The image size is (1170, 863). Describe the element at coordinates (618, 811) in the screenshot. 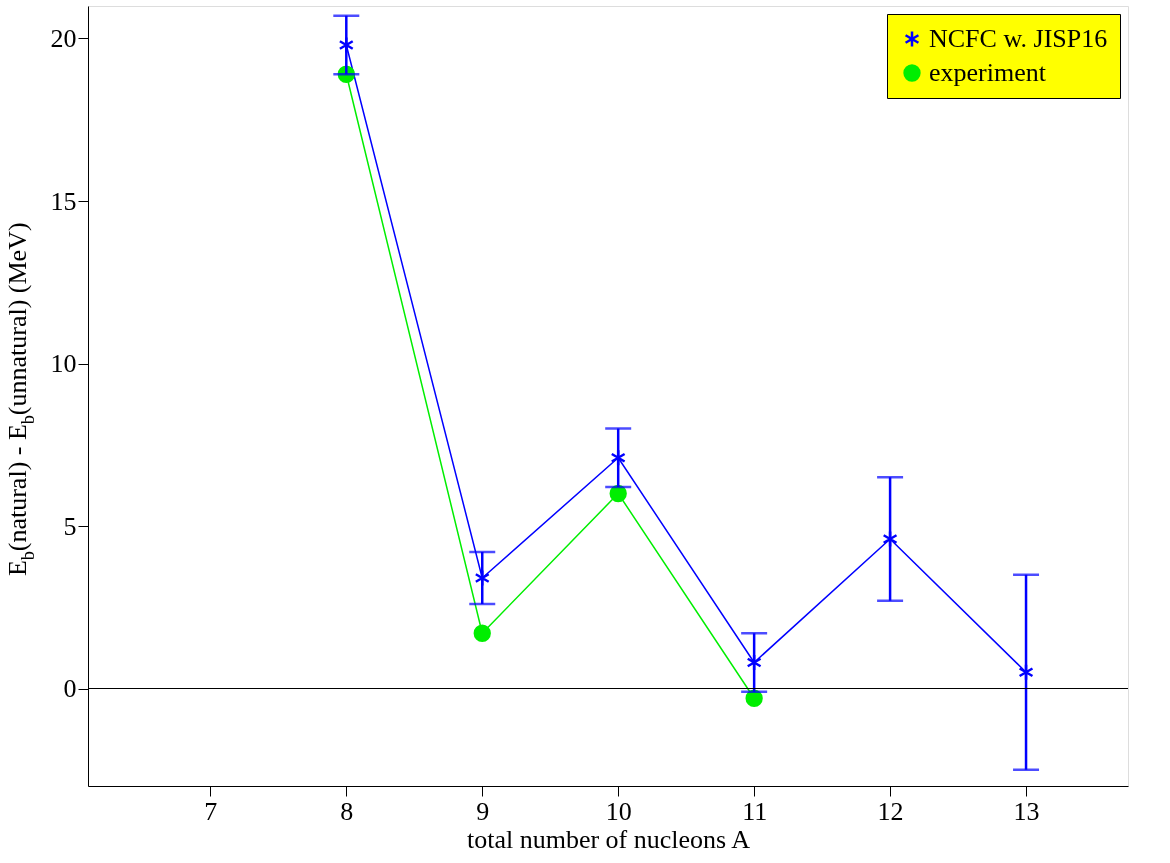

I see `x-tick-label: 10` at that location.